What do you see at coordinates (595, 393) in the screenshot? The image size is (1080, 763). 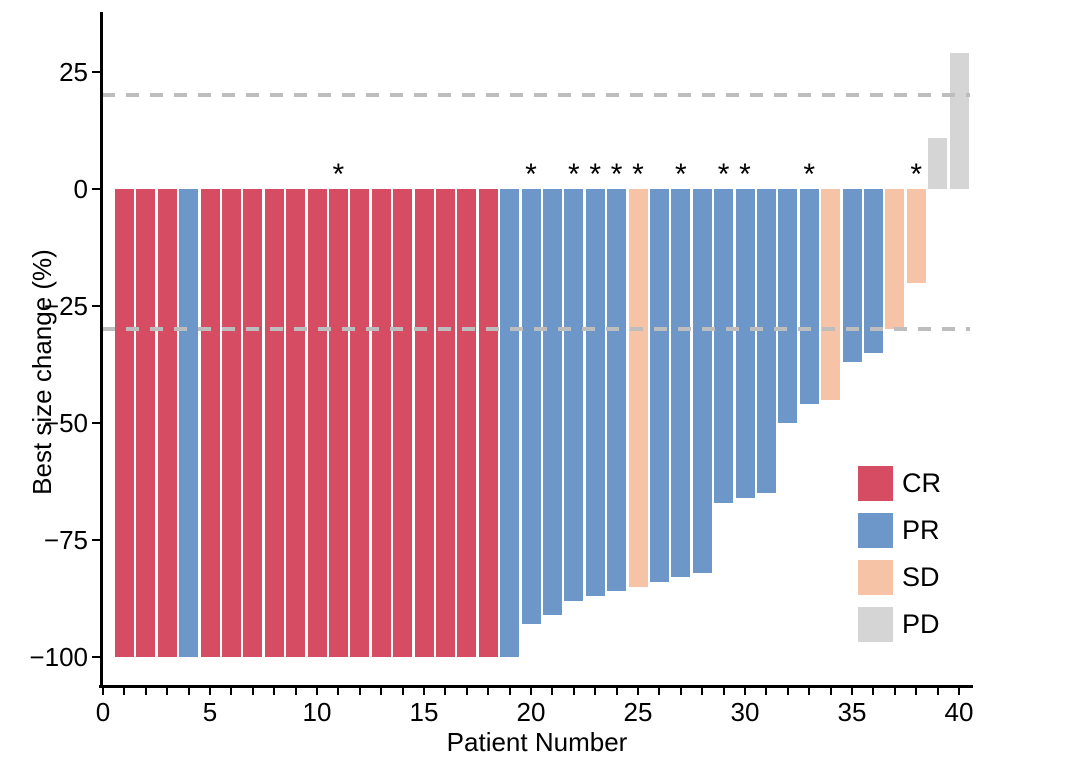 I see `bar-patient-23-pr` at bounding box center [595, 393].